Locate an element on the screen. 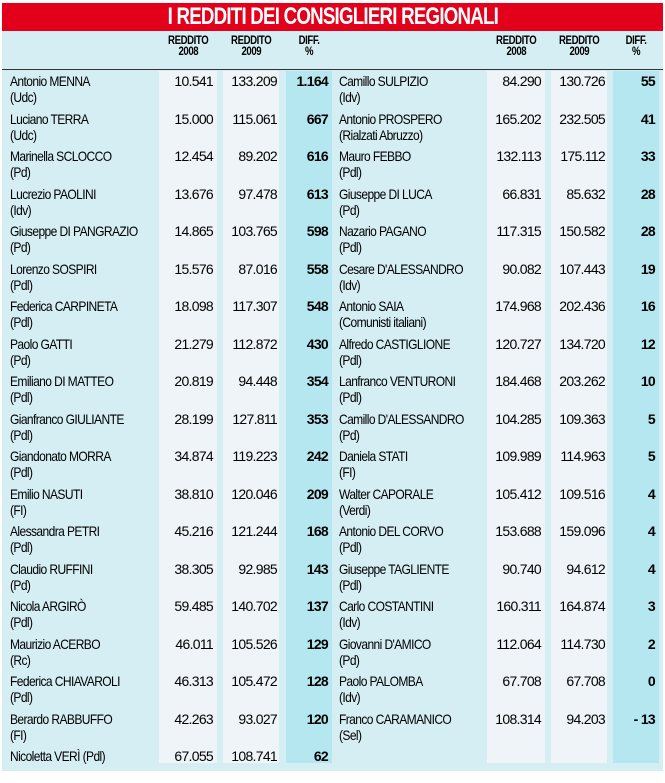  table-row: Emilio NASUTI (FI) 38.810 120.046 209 is located at coordinates (167, 502).